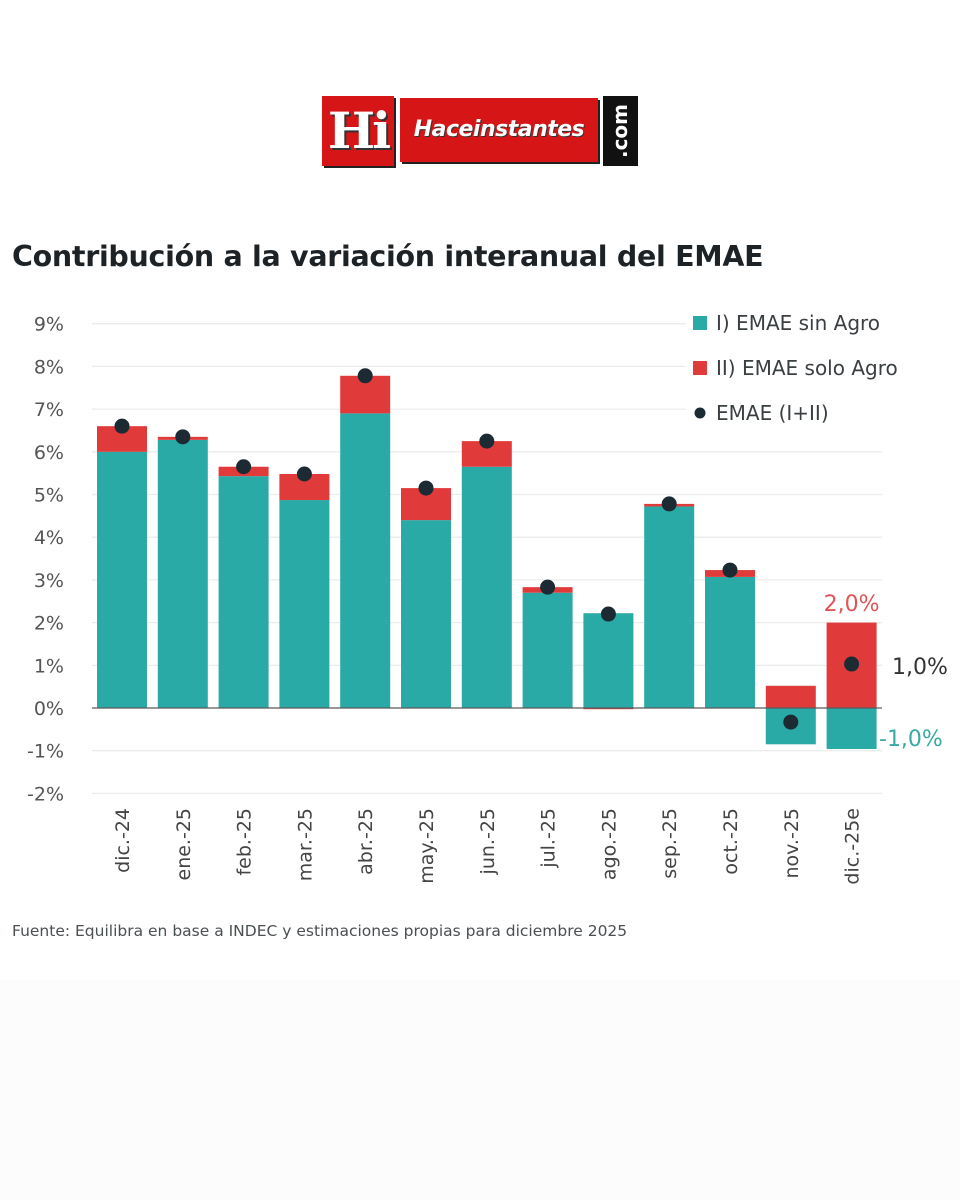  What do you see at coordinates (700, 323) in the screenshot?
I see `legend-swatch-emae-sin-agro` at bounding box center [700, 323].